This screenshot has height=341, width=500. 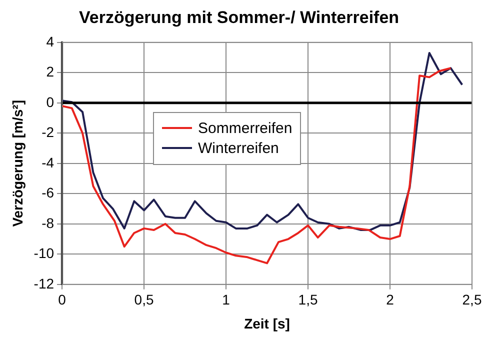 What do you see at coordinates (390, 300) in the screenshot?
I see `x-tick-label: 2` at bounding box center [390, 300].